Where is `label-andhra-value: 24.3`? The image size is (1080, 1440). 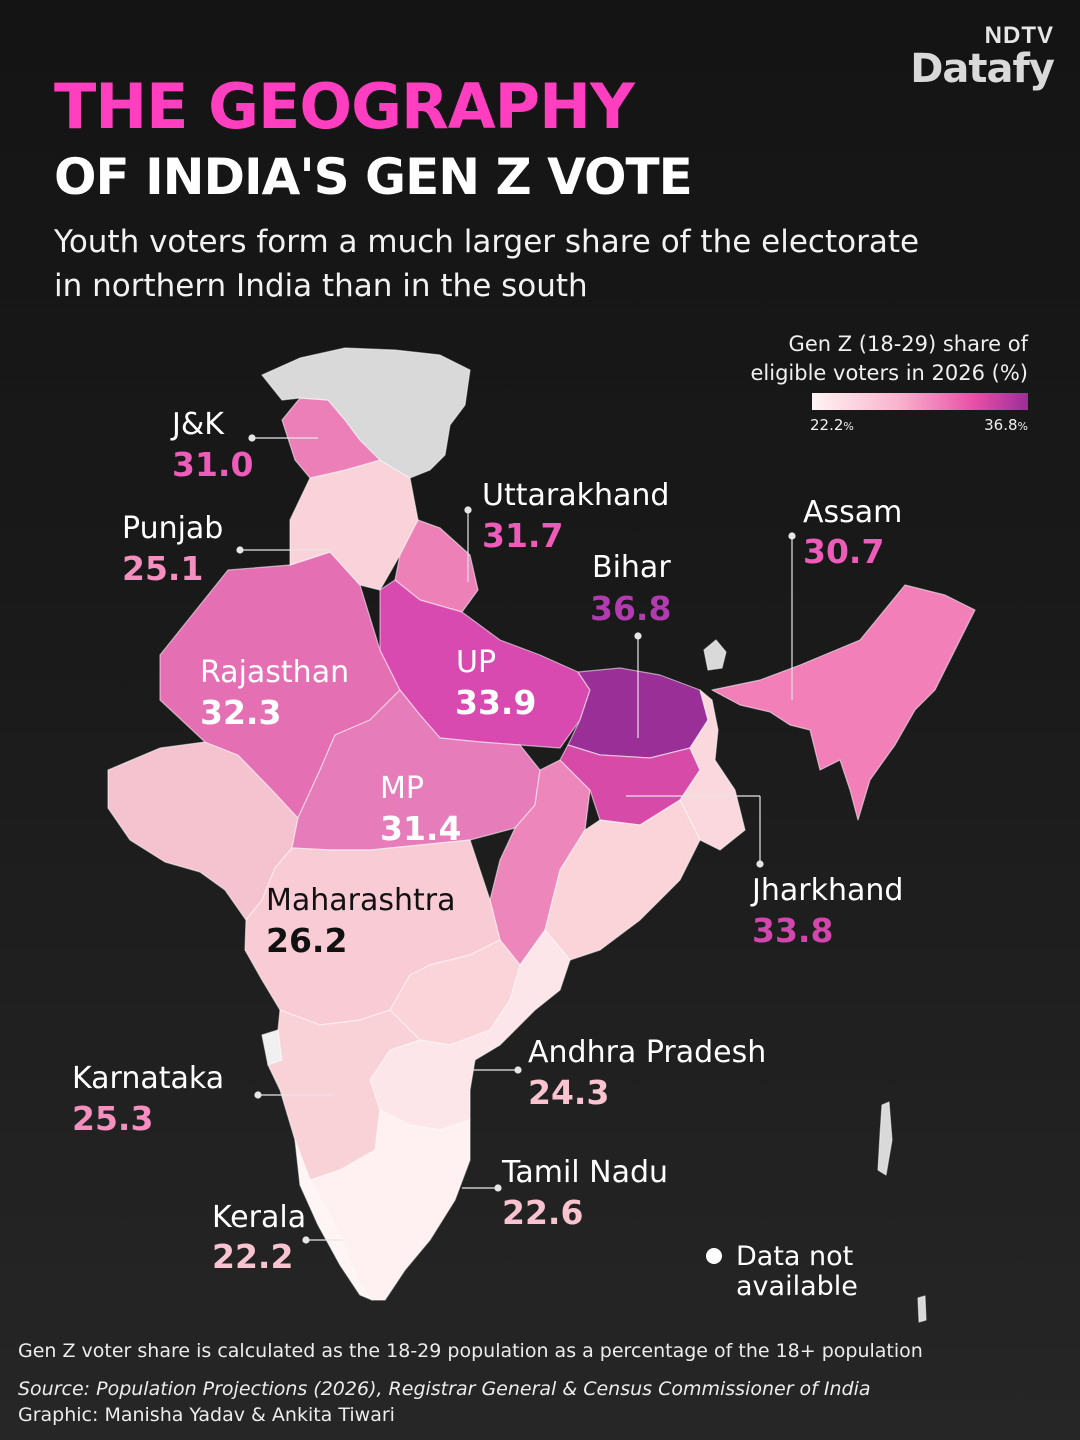 label-andhra-value: 24.3 is located at coordinates (569, 1092).